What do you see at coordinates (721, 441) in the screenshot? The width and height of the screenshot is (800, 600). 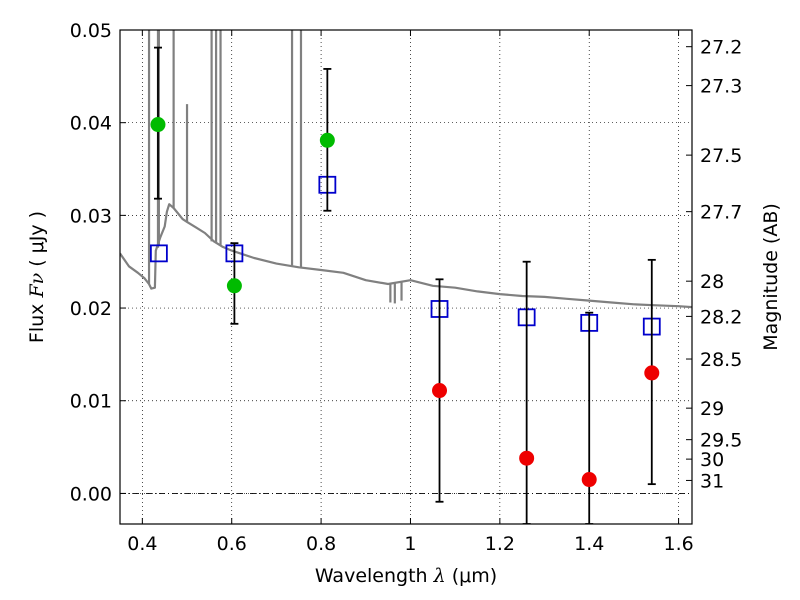 I see `y2-tick-label: 29.5` at bounding box center [721, 441].